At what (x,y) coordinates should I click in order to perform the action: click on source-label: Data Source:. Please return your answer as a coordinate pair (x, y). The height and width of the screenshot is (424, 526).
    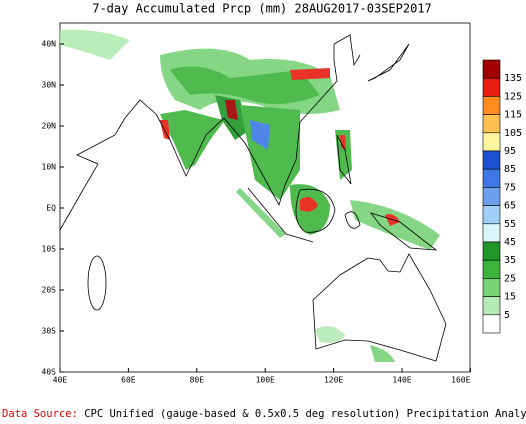
    Looking at the image, I should click on (40, 414).